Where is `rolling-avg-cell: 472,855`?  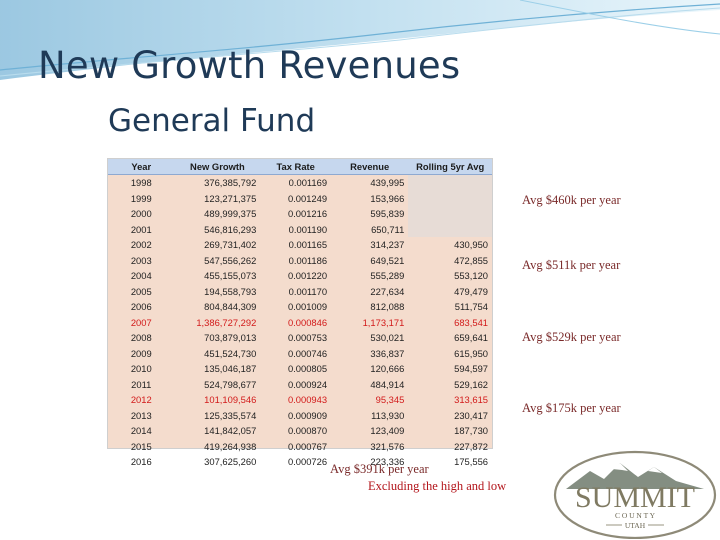
rolling-avg-cell: 472,855 is located at coordinates (471, 260).